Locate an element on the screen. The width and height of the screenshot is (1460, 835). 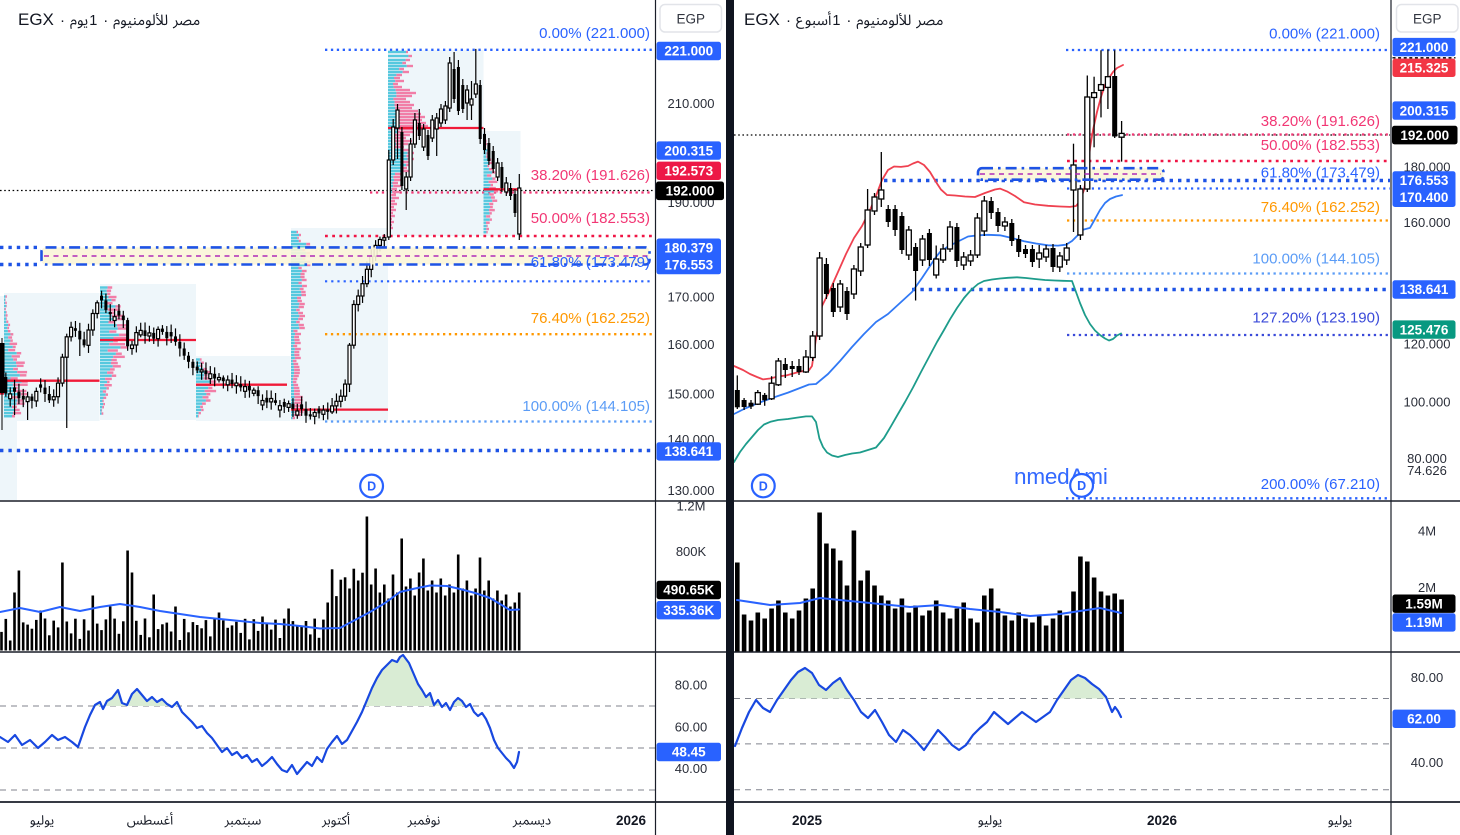
svg-text: 1.59M is located at coordinates (1424, 603).